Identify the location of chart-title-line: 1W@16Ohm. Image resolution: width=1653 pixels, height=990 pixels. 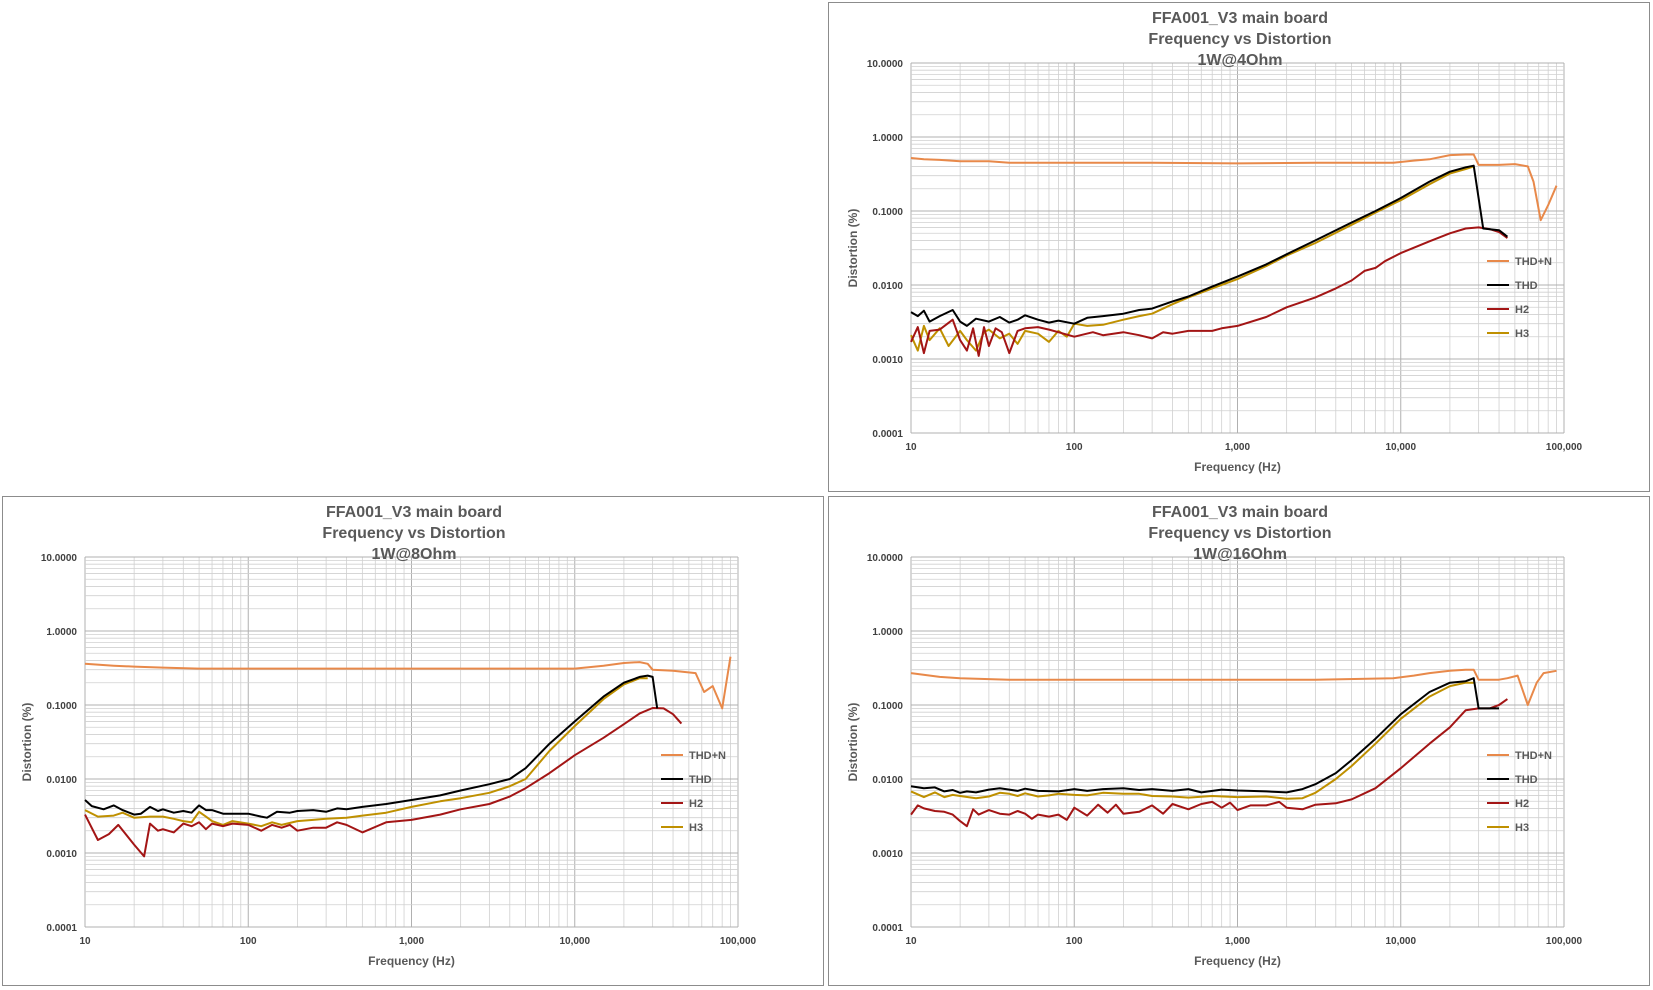
(1240, 554).